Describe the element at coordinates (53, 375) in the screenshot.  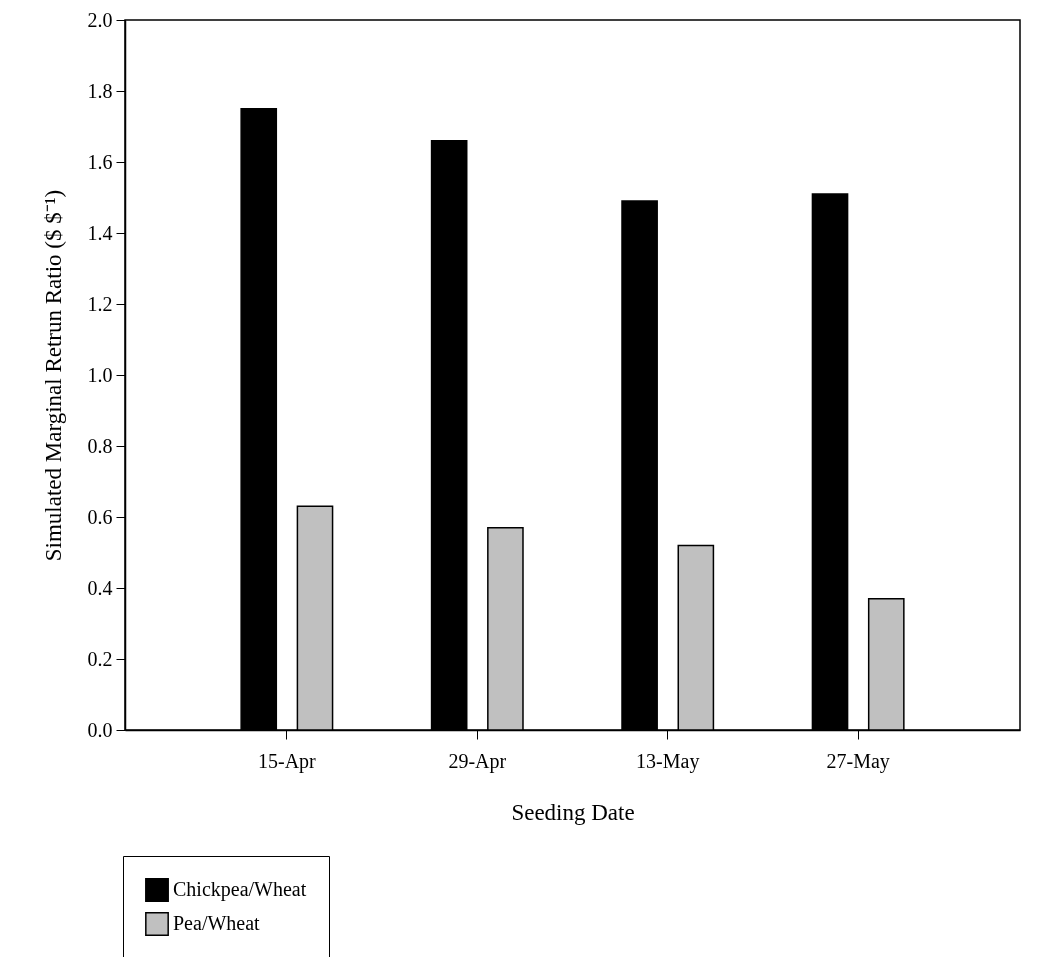
I see `y-axis-title: Simulated Marginal Retrun Ratio ($ $⁻¹)` at that location.